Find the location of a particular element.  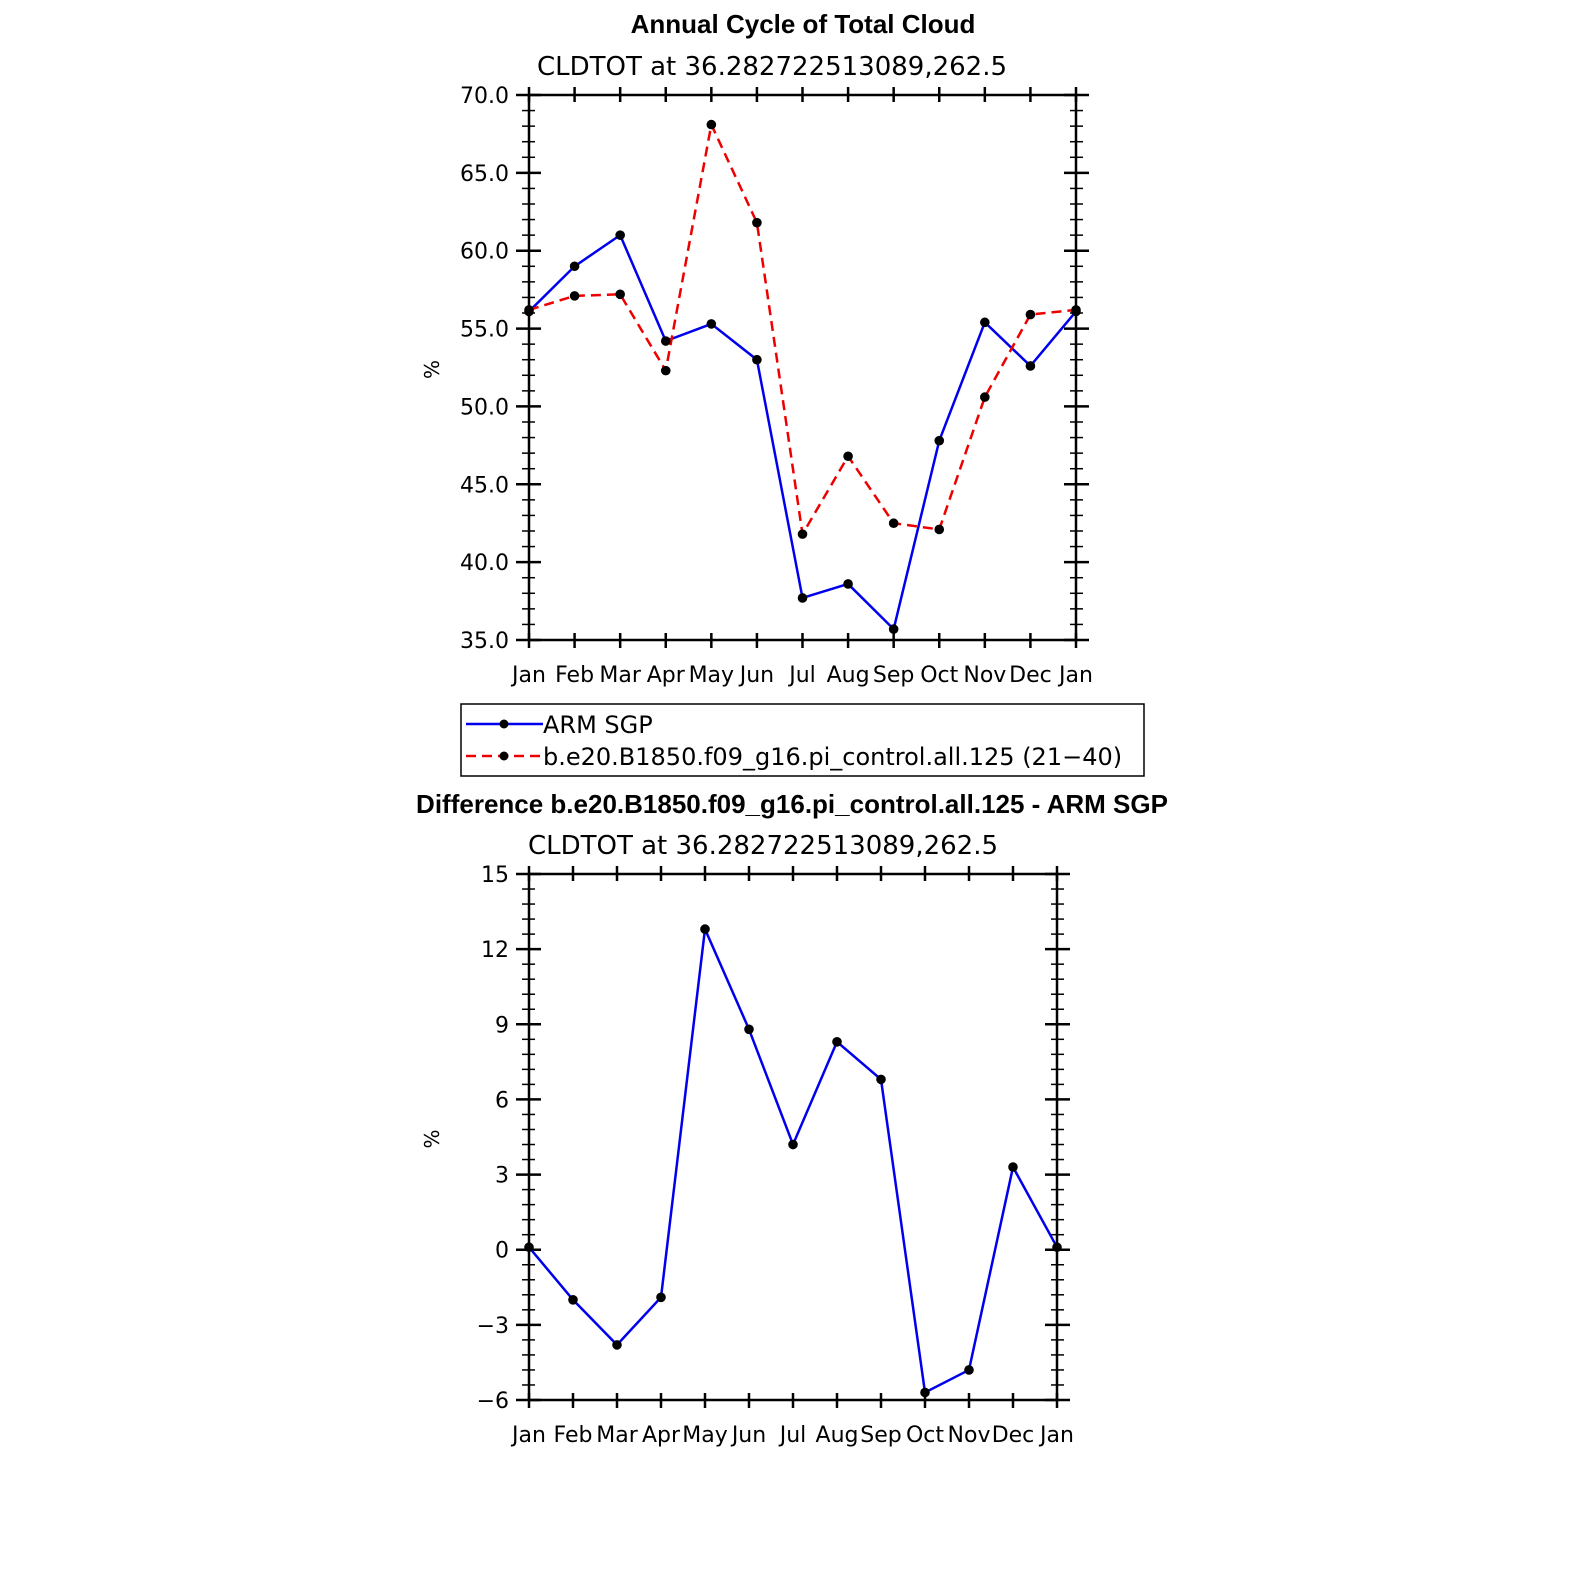

bottom-x-tick-label: Sep is located at coordinates (880, 1435).